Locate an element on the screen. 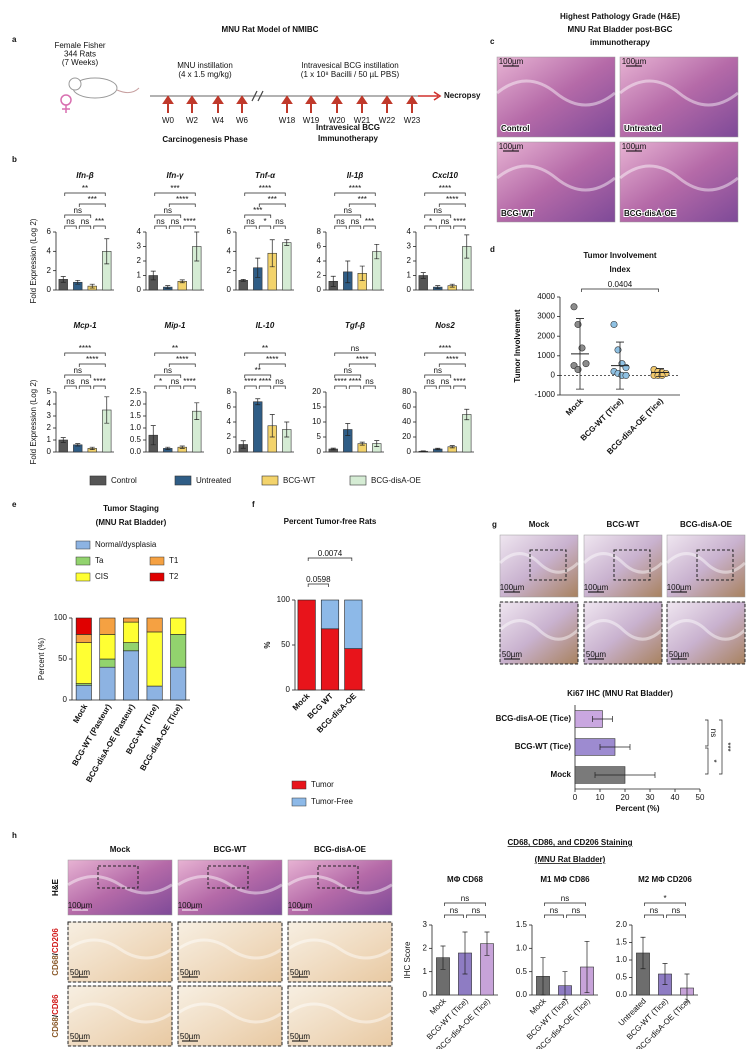 This screenshot has width=747, height=1049. y-tick-label: 3000 is located at coordinates (546, 316).